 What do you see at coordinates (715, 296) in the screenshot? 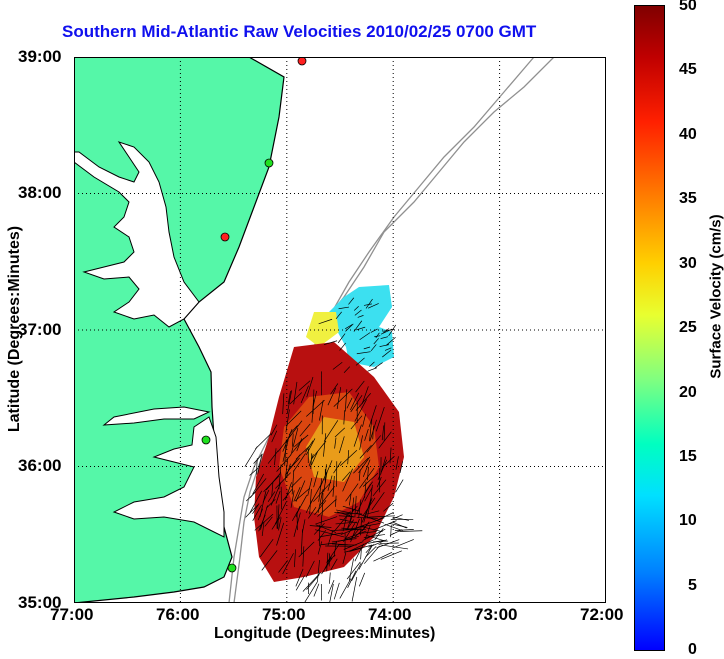
I see `colorbar-label: Surface Velocity (cm/s)` at bounding box center [715, 296].